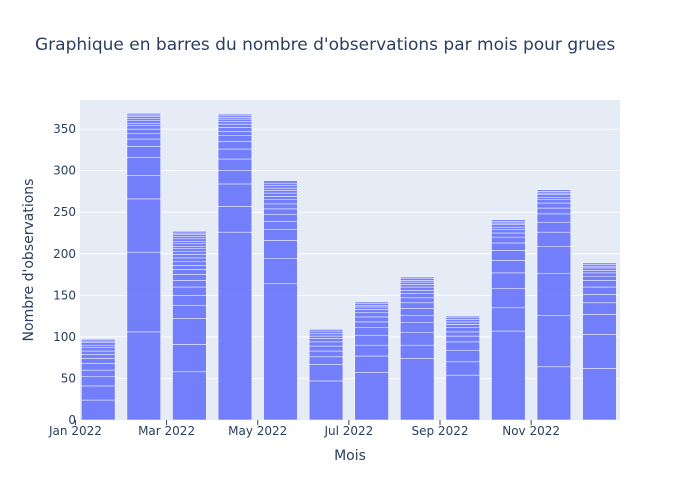 Image resolution: width=700 pixels, height=500 pixels. What do you see at coordinates (166, 431) in the screenshot?
I see `x-tick-label: Mar 2022` at bounding box center [166, 431].